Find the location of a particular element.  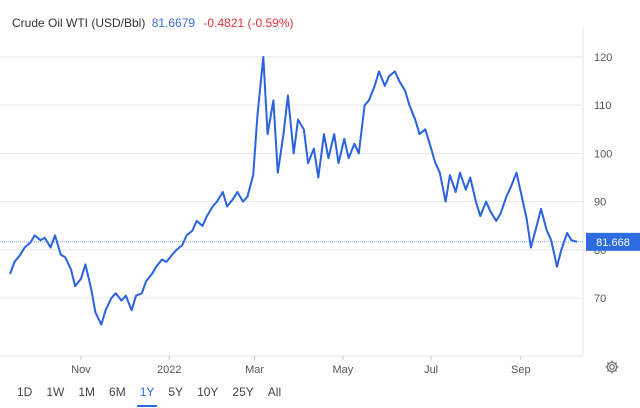

range-button-1m: 1M is located at coordinates (87, 392).